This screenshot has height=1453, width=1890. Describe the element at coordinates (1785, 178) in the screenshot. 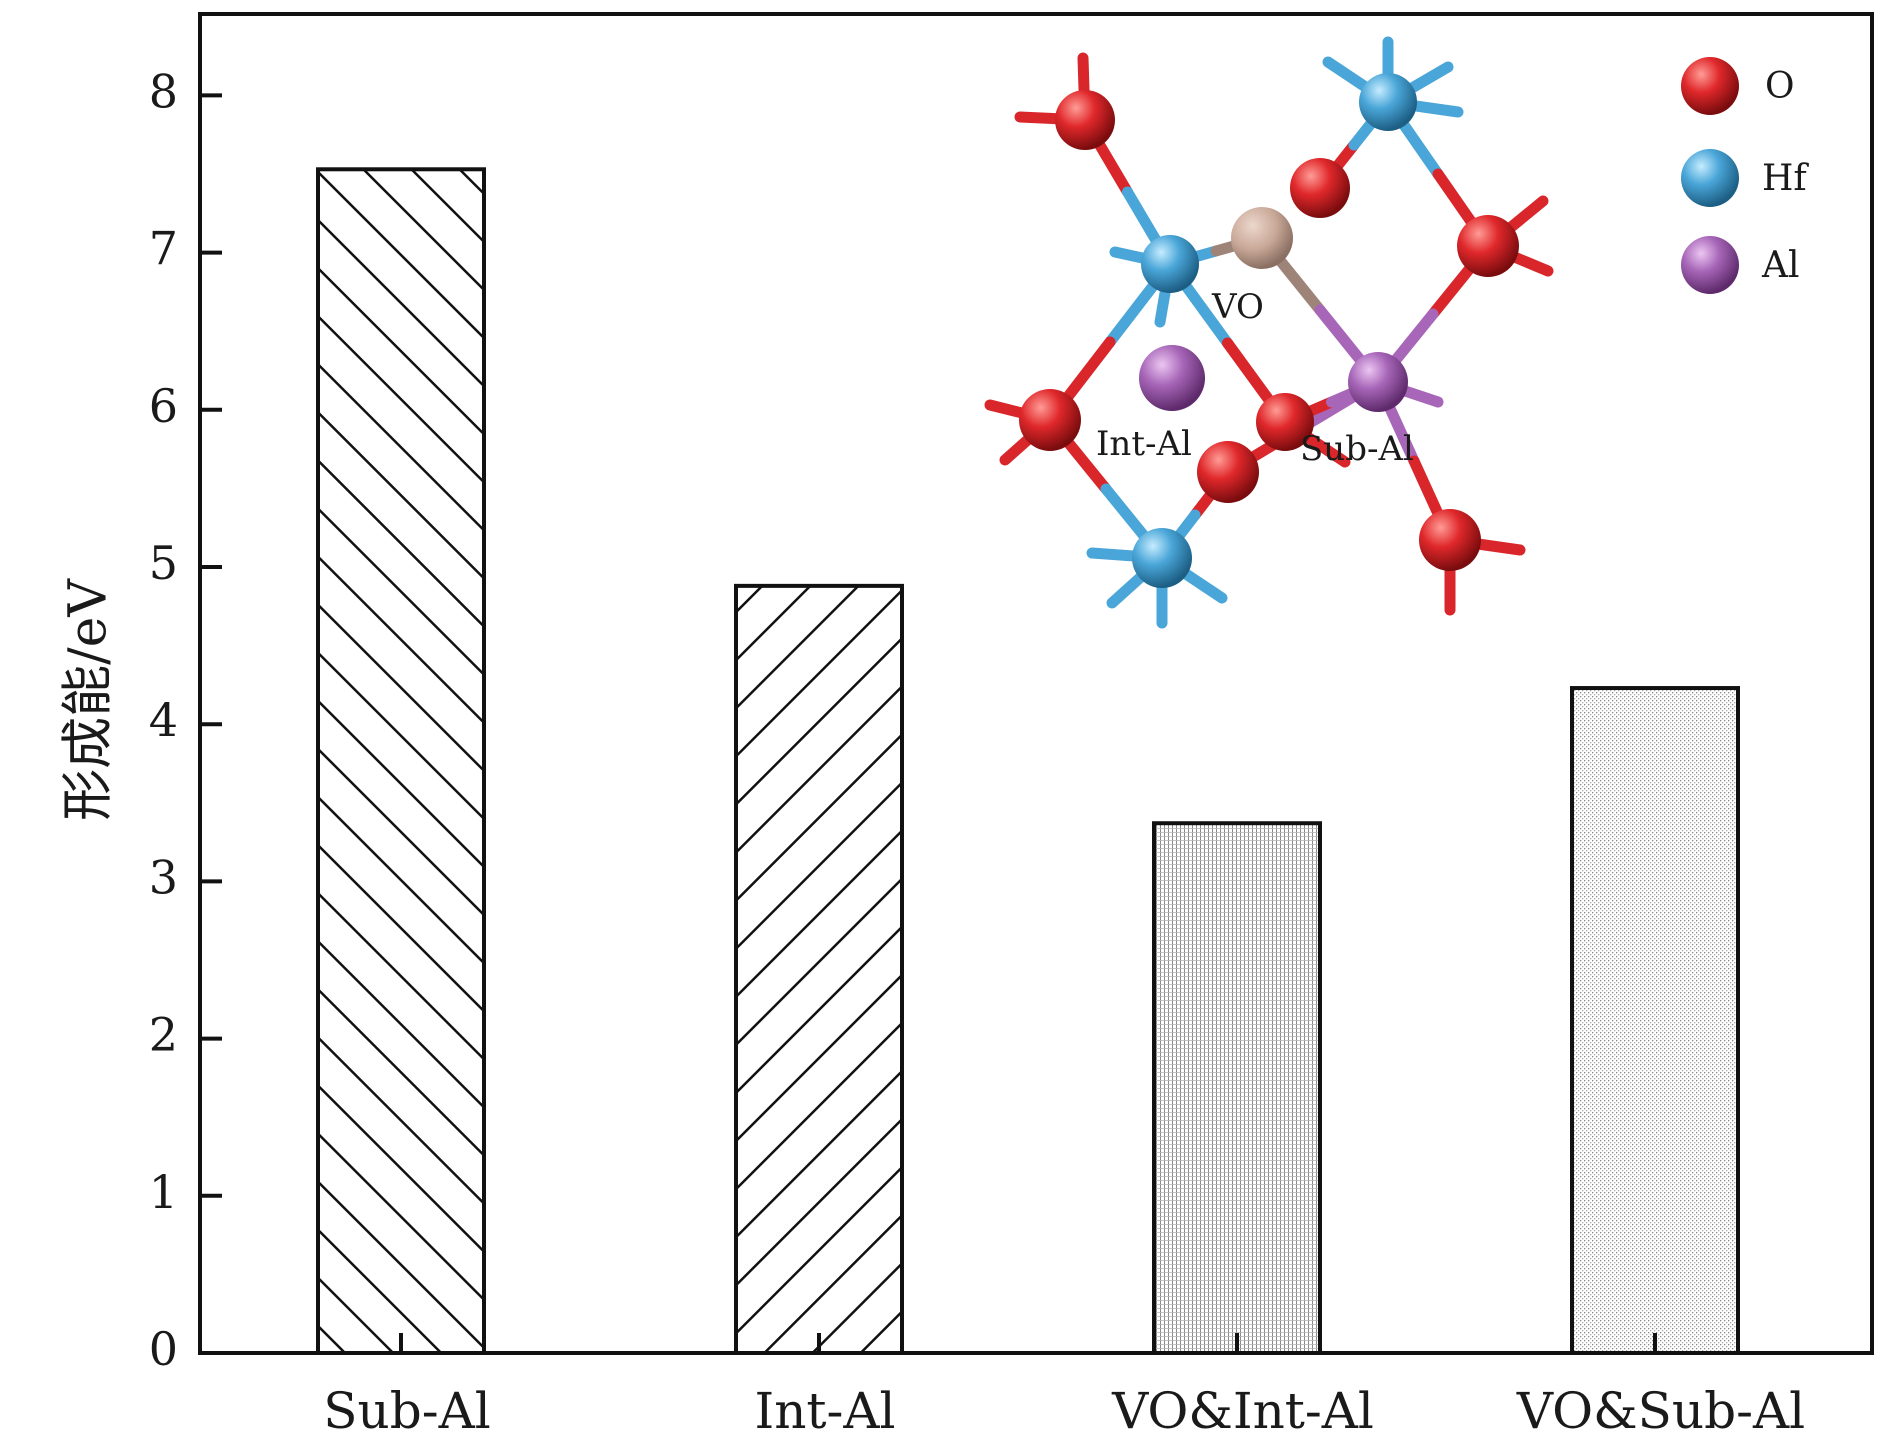

I see `legend-hf-label: Hf` at that location.